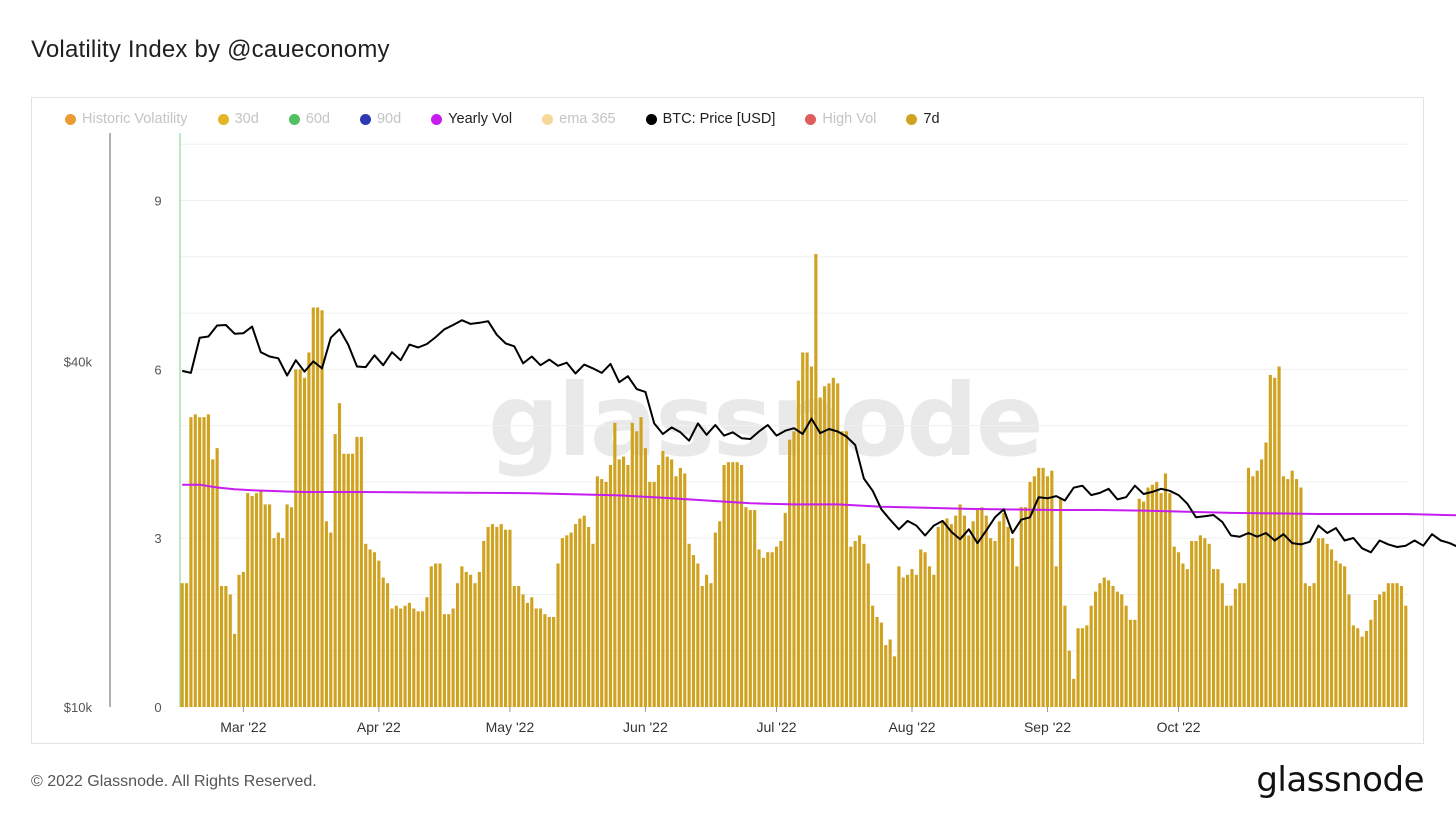  What do you see at coordinates (78, 361) in the screenshot?
I see `price-tick-label: $40k` at bounding box center [78, 361].